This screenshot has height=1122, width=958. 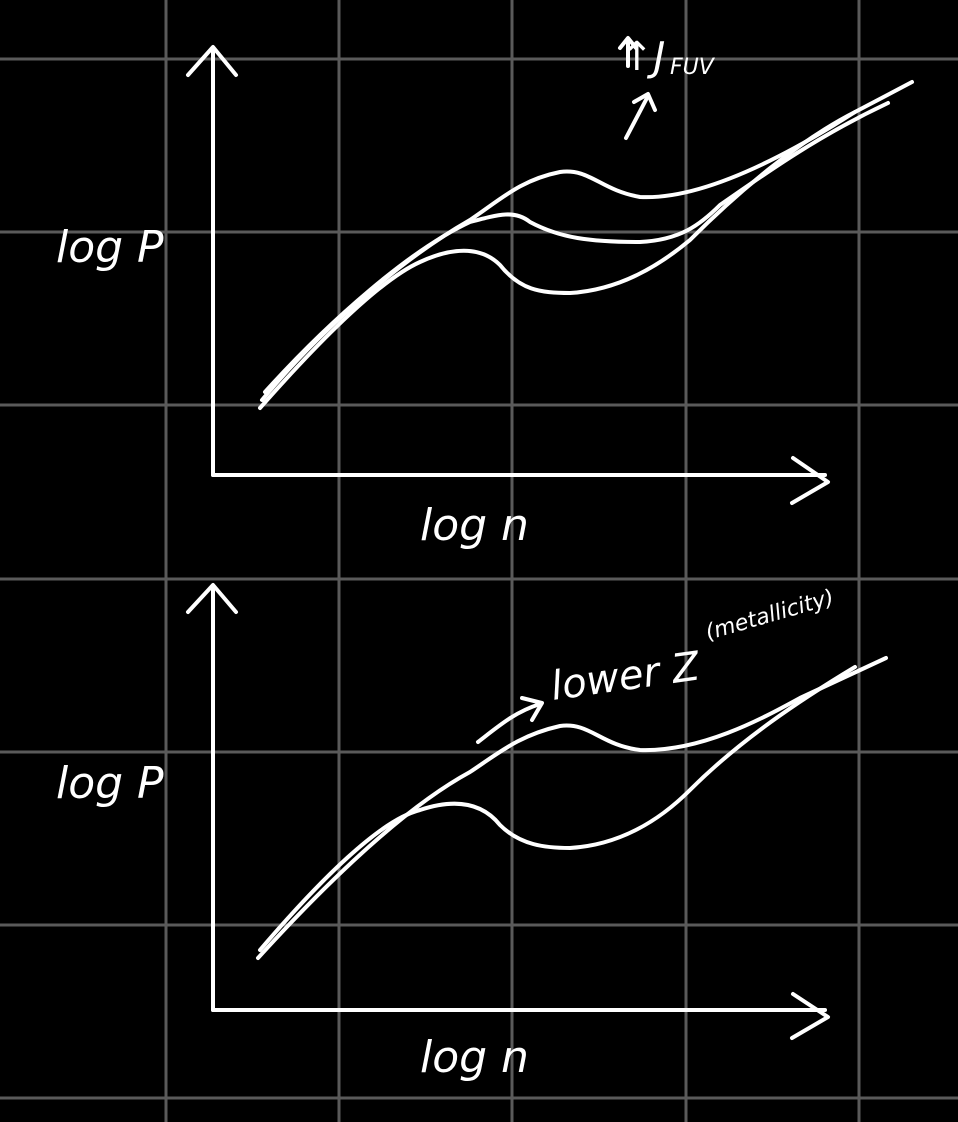 What do you see at coordinates (628, 43) in the screenshot?
I see `top-annotation-small-arrow-head` at bounding box center [628, 43].